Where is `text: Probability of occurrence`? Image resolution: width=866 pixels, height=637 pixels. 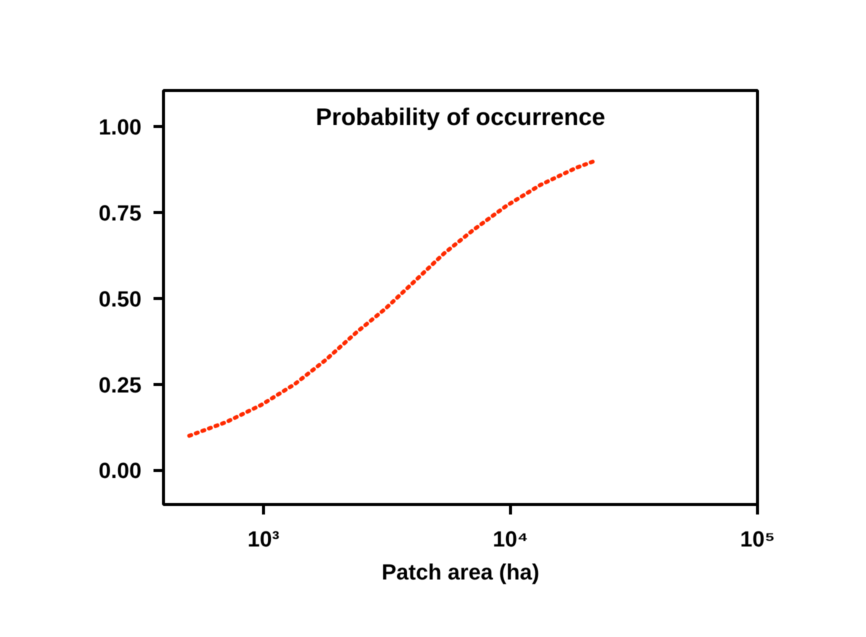
text: Probability of occurrence is located at coordinates (461, 117).